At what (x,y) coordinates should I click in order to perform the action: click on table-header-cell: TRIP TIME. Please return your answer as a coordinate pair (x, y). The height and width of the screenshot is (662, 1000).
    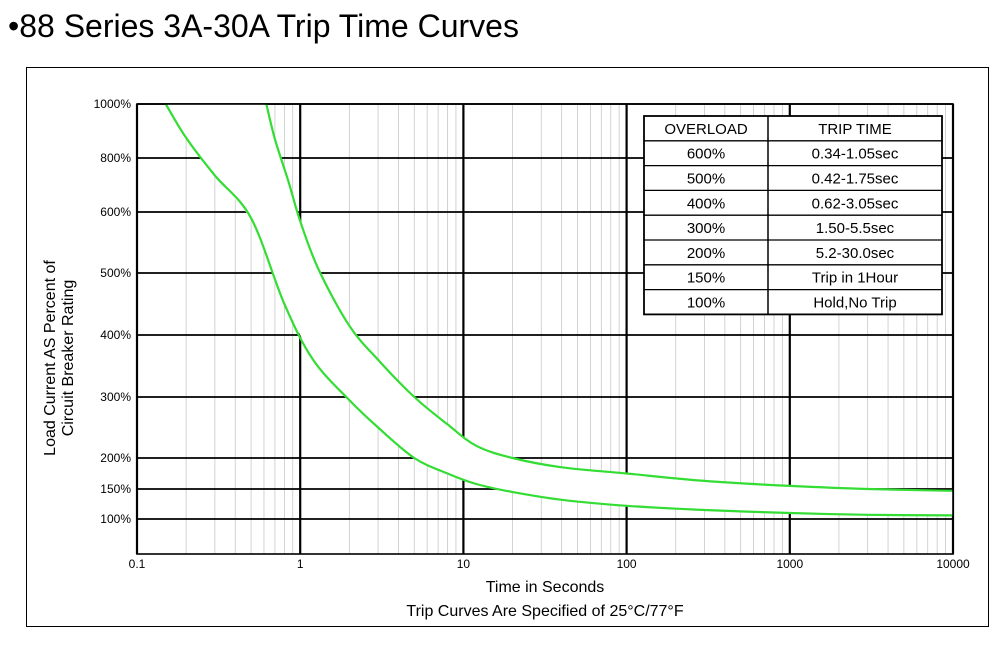
    Looking at the image, I should click on (855, 129).